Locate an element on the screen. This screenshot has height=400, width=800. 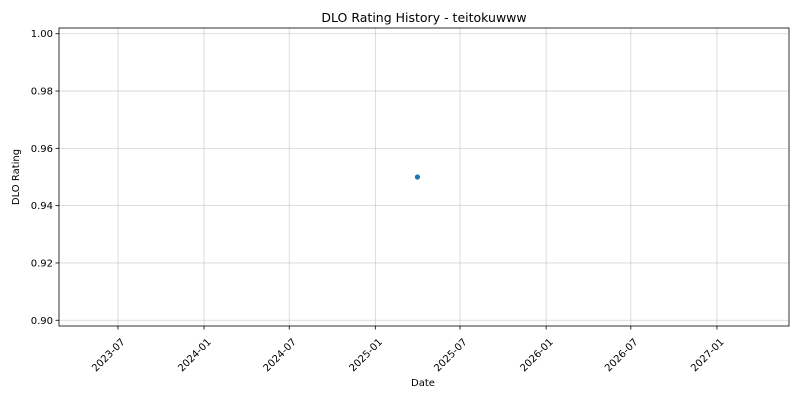
y-tick-label: 1.00 is located at coordinates (42, 34).